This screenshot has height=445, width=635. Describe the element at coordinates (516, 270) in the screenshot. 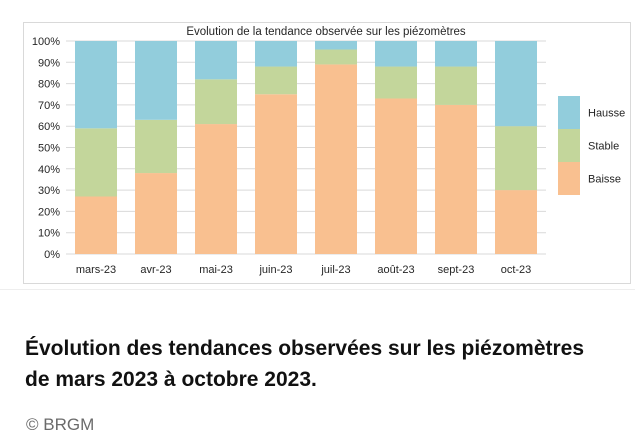

I see `x-tick-label: oct-23` at that location.